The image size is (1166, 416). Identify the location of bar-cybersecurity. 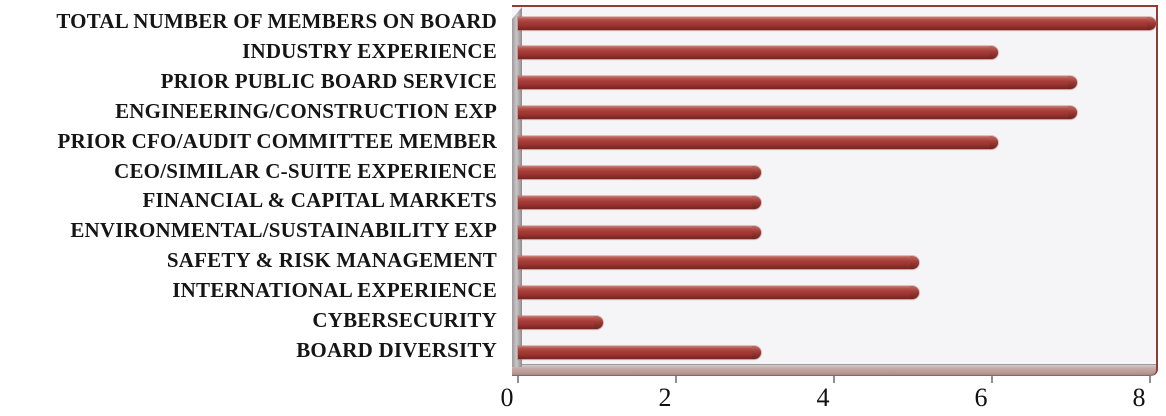
(560, 322).